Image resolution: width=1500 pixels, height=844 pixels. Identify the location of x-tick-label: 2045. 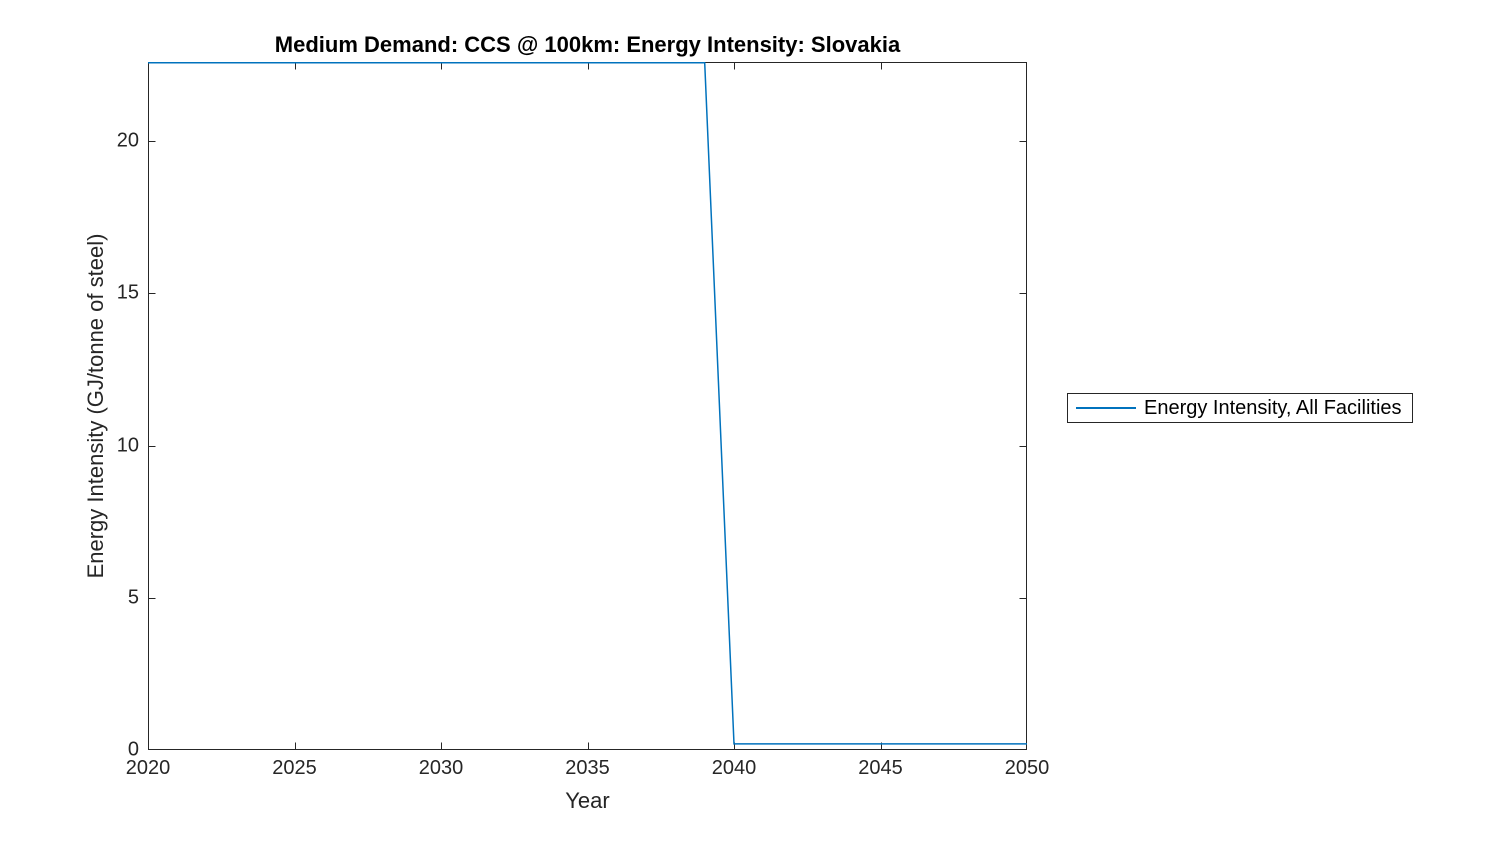
(880, 768).